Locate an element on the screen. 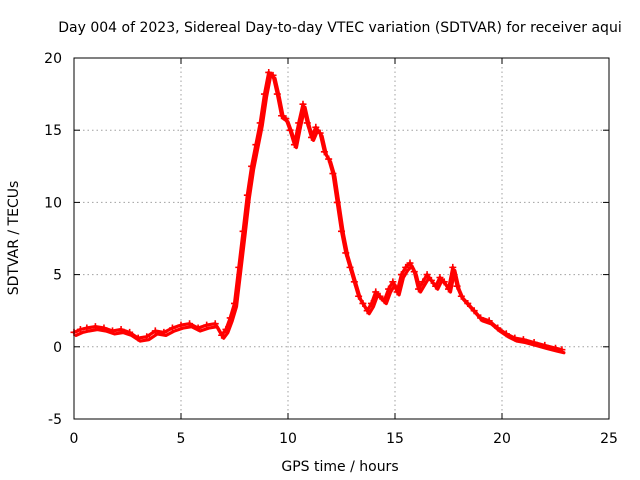 The image size is (640, 480). y-tick-label: 20 is located at coordinates (53, 59).